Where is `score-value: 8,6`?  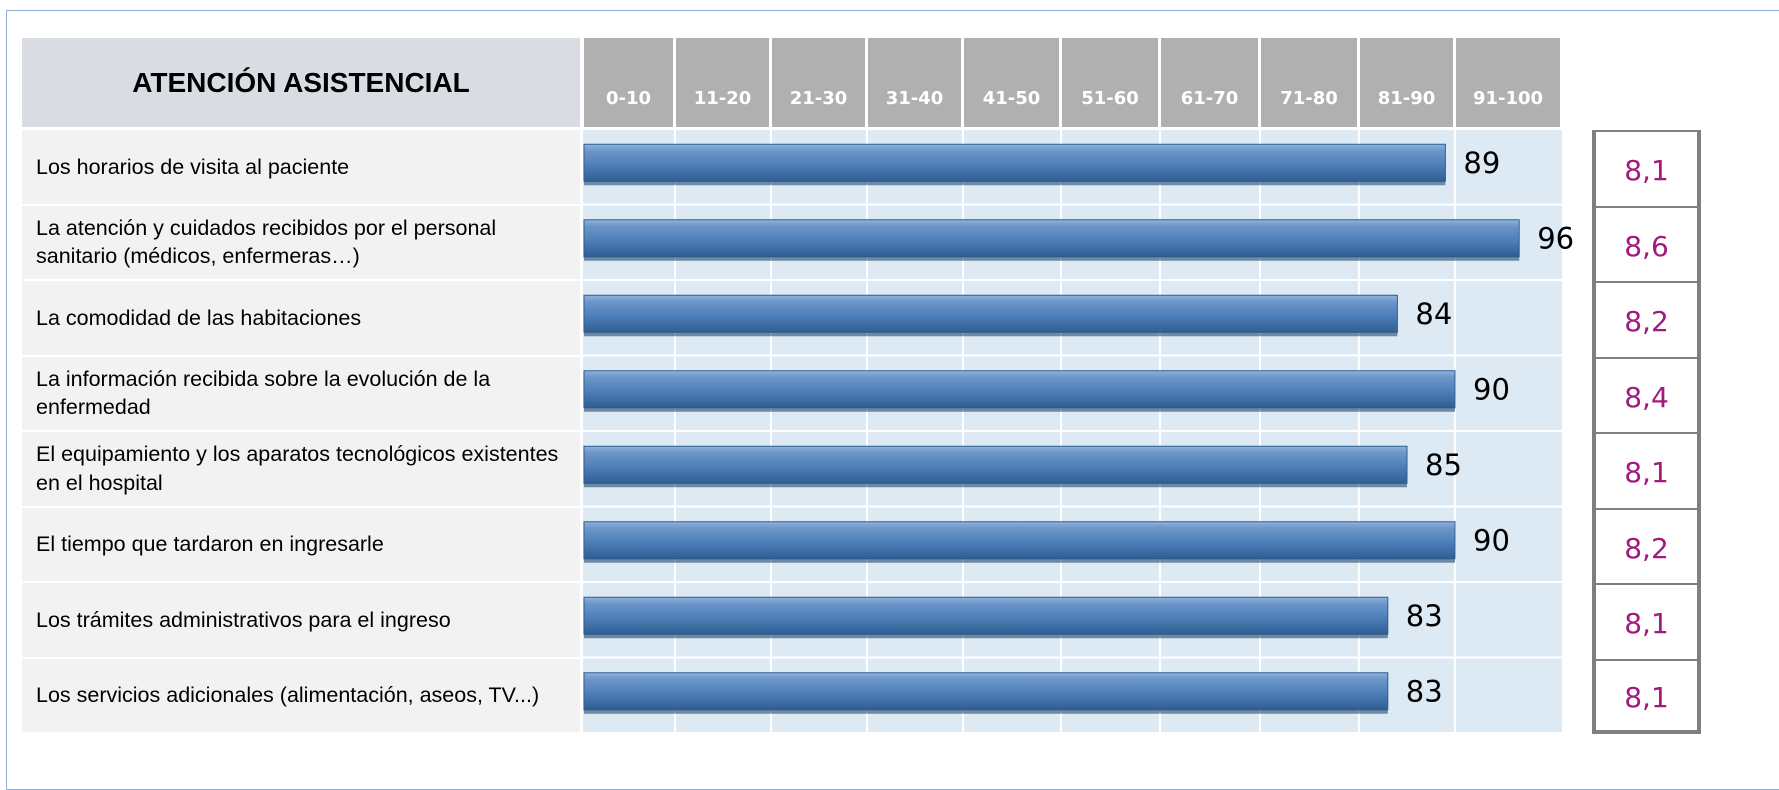 score-value: 8,6 is located at coordinates (1646, 243).